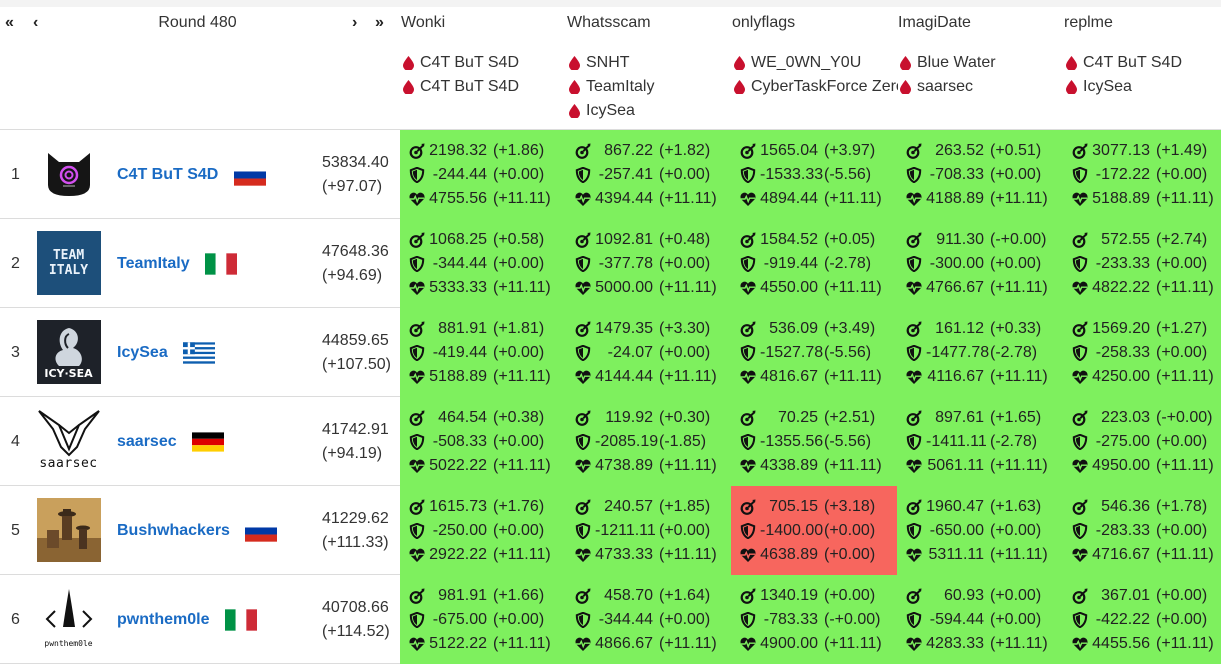  Describe the element at coordinates (934, 22) in the screenshot. I see `service-name: ImagiDate` at that location.